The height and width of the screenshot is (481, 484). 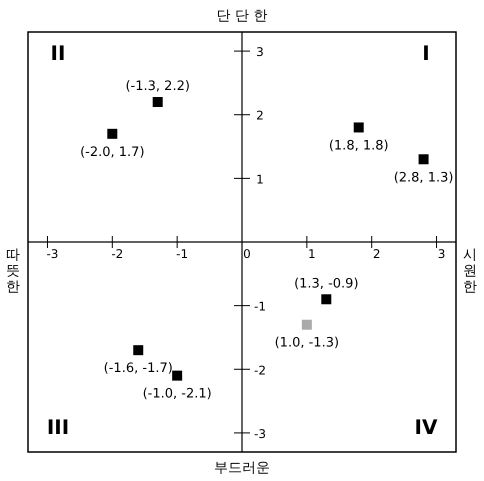 I want to click on x-tick-label: 2, so click(x=376, y=254).